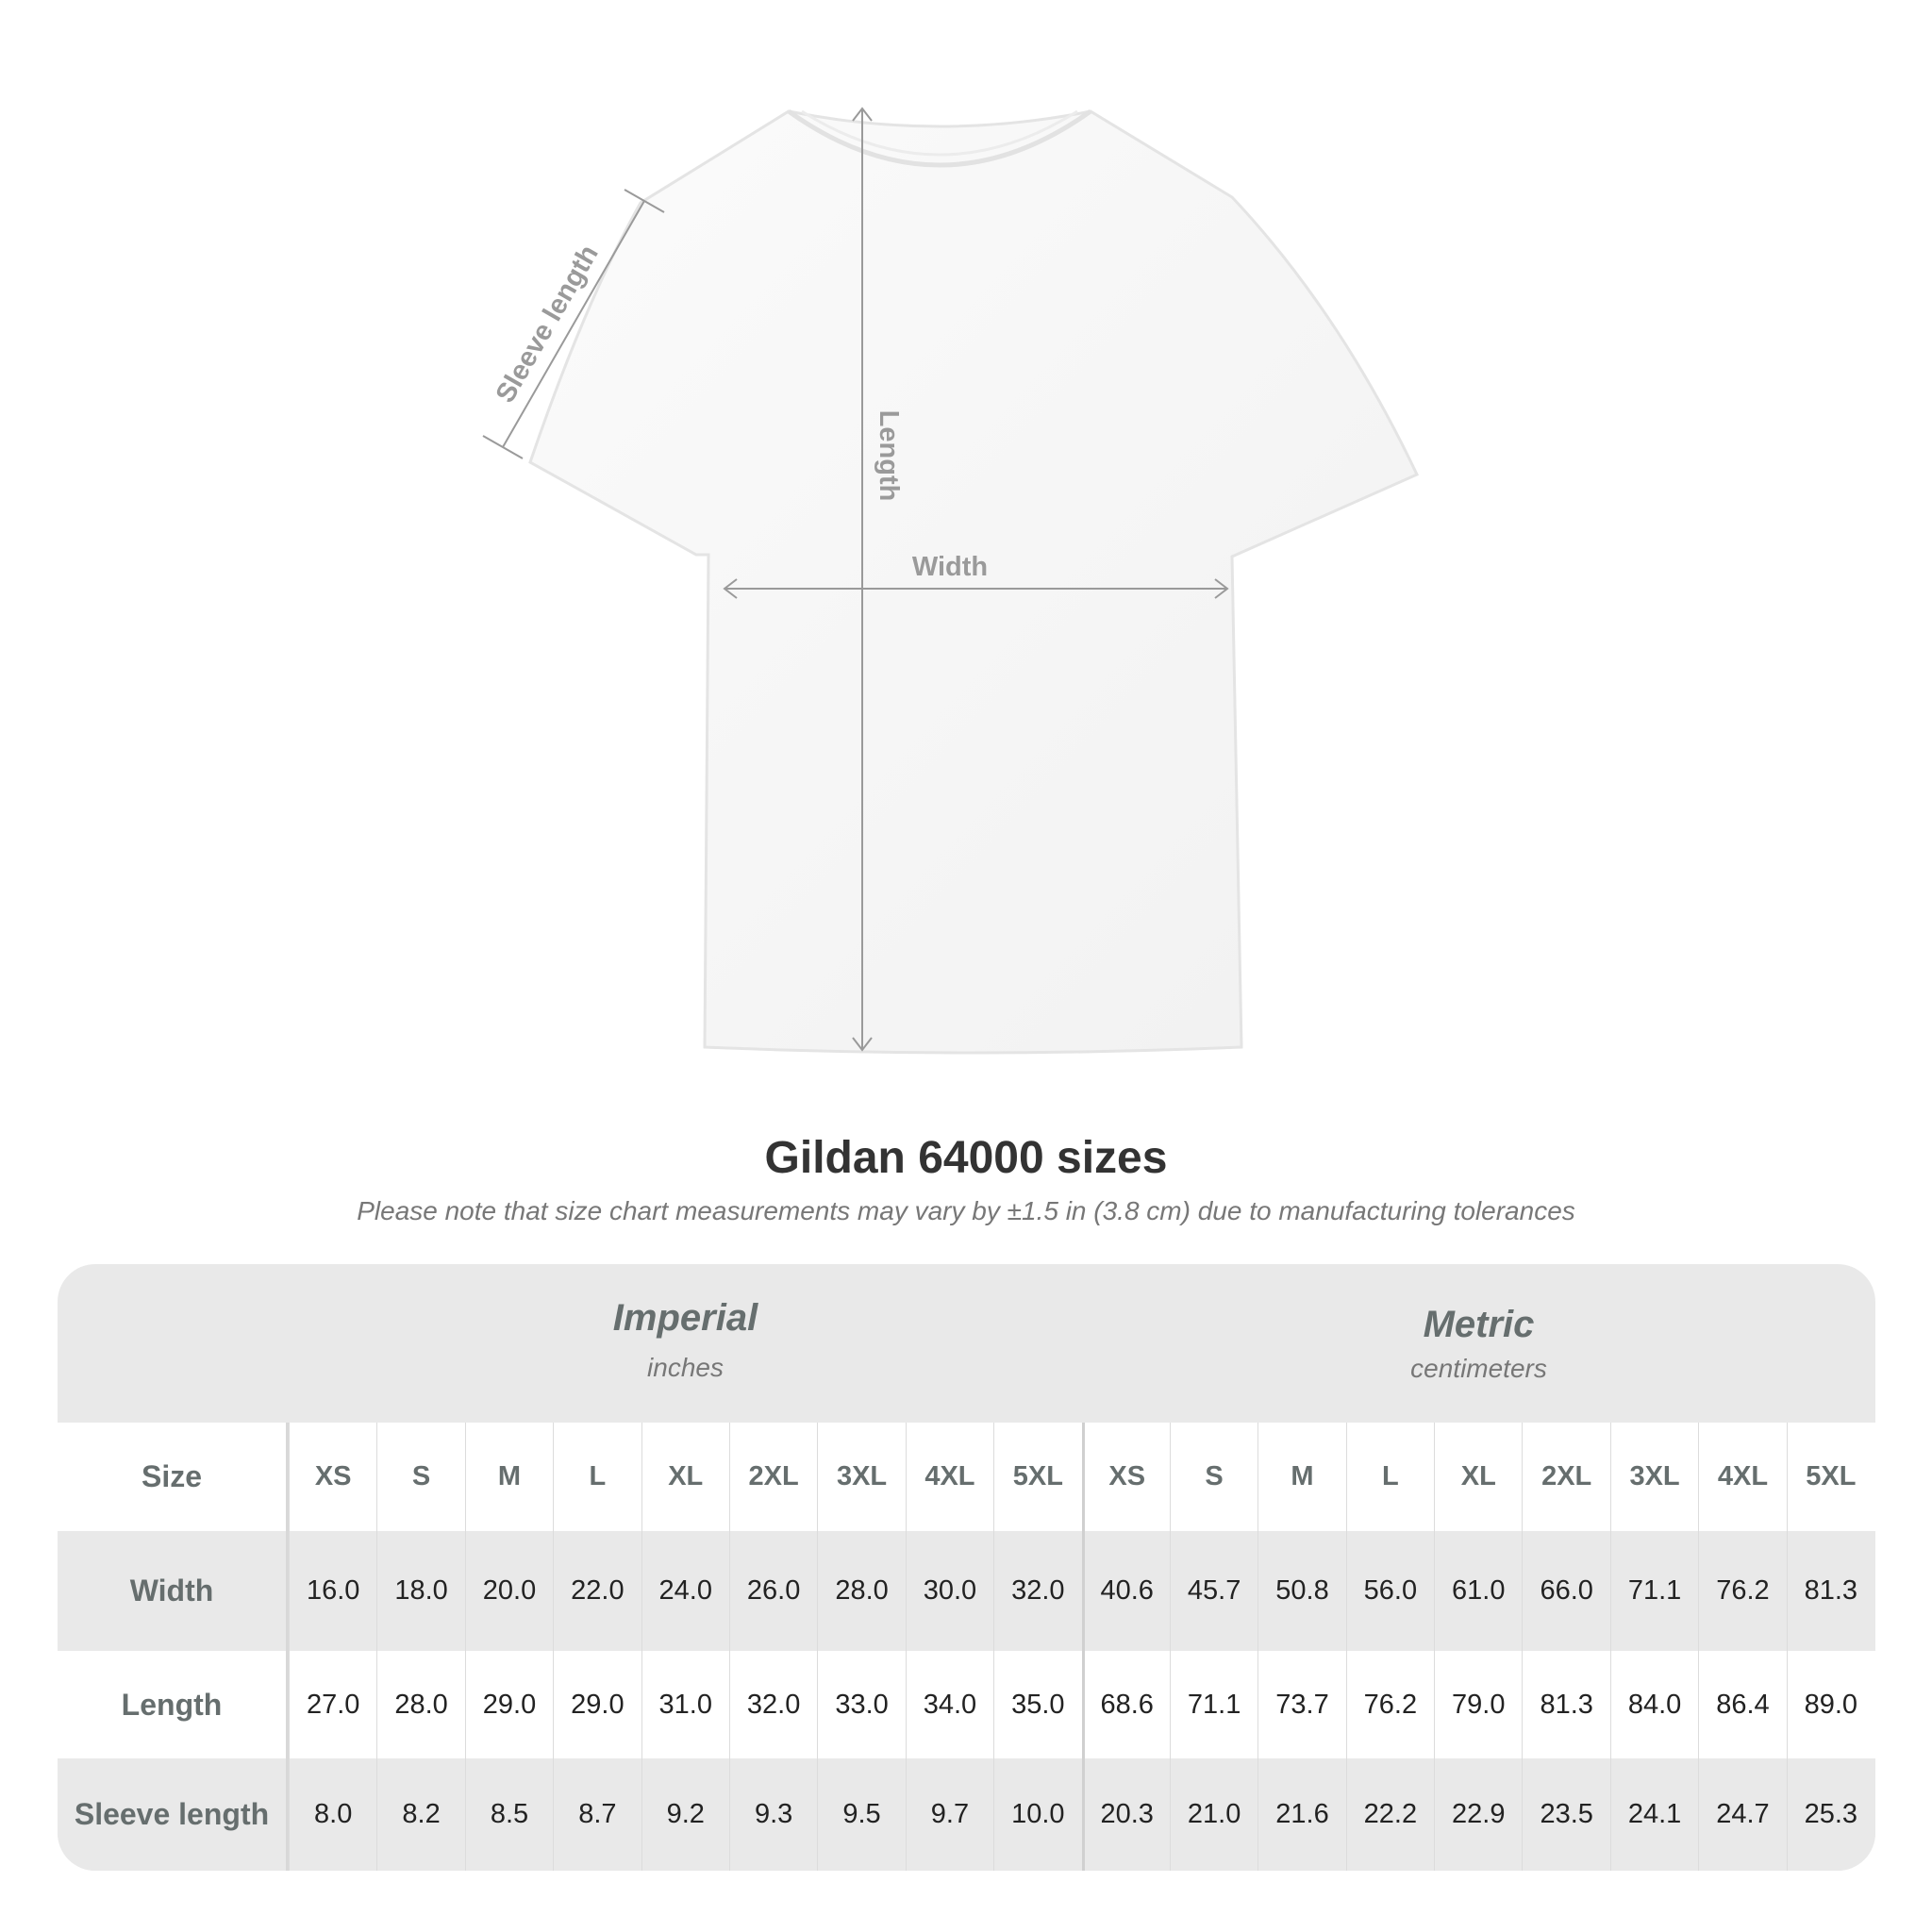 This screenshot has height=1932, width=1932. What do you see at coordinates (597, 1814) in the screenshot?
I see `imperial-value: 8.7` at bounding box center [597, 1814].